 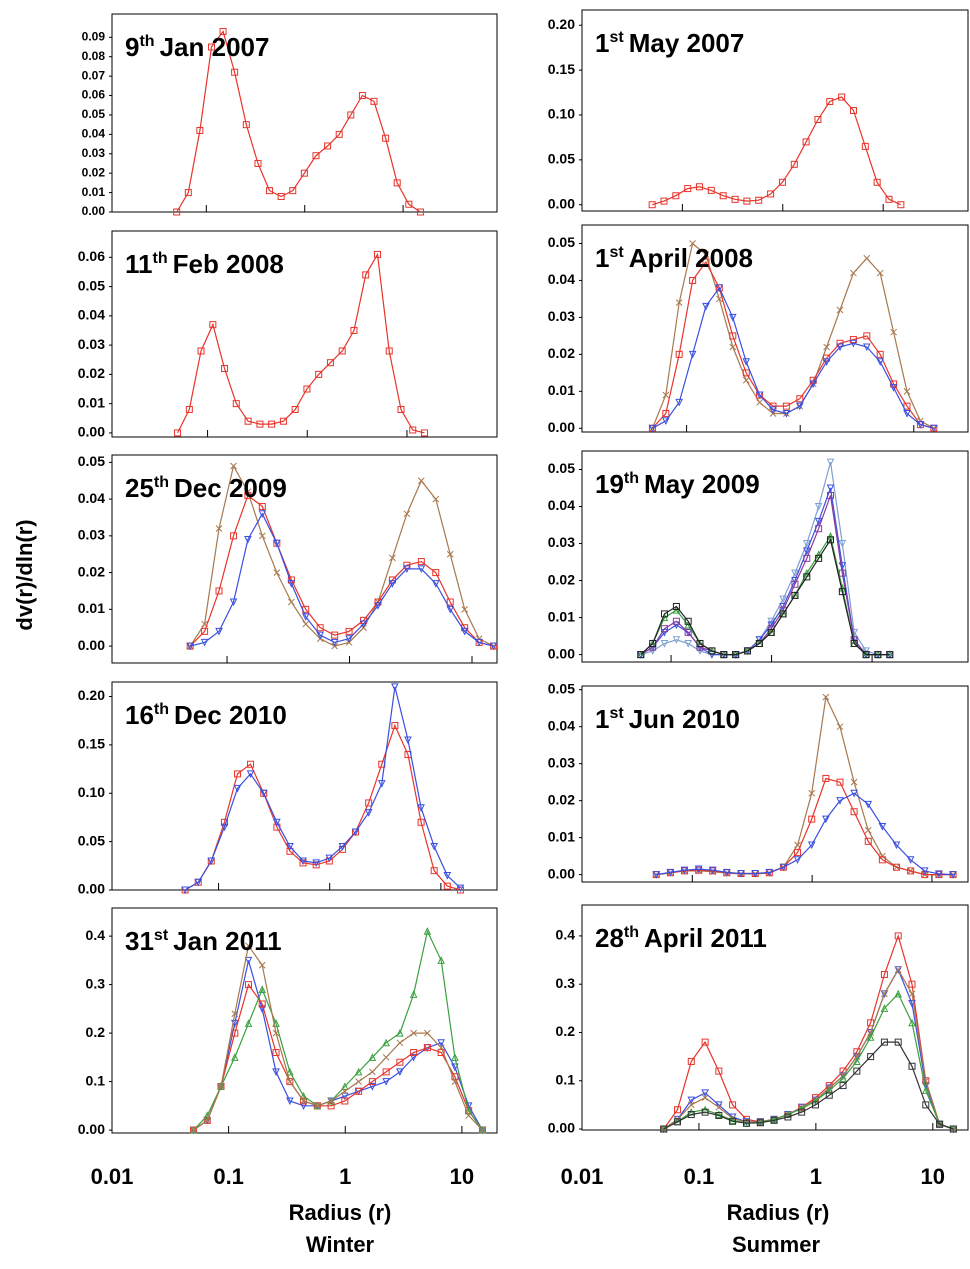 I want to click on panel-frame, so click(x=775, y=1017).